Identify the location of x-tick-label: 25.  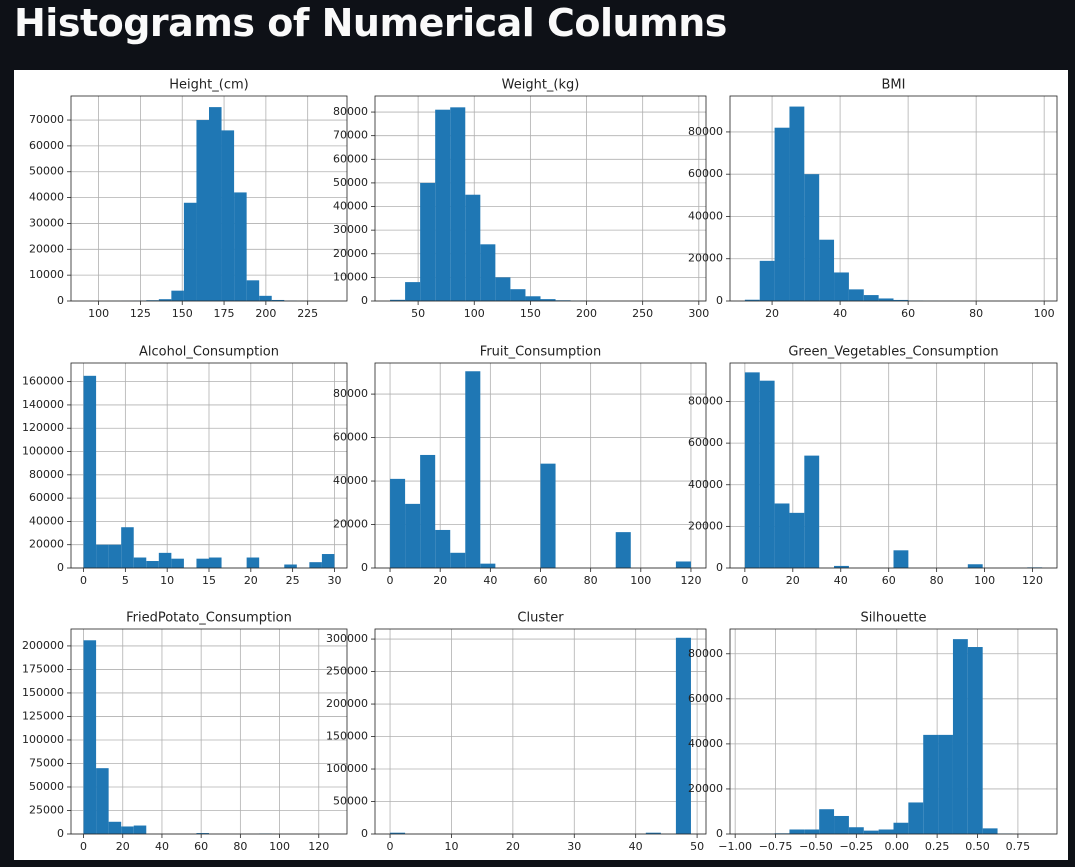
(293, 580).